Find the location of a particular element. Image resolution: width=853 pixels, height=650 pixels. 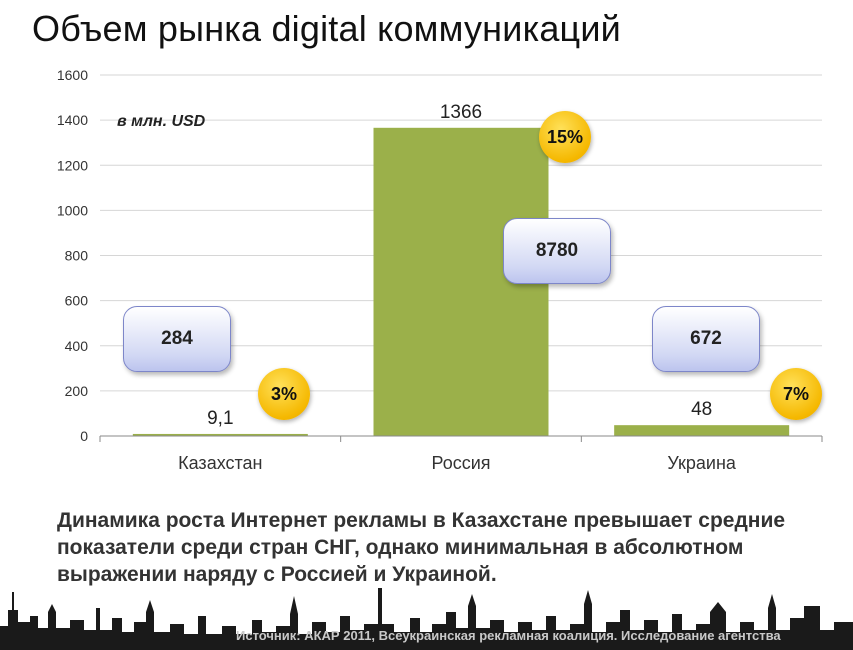

city-skyline-decoration is located at coordinates (426, 619).